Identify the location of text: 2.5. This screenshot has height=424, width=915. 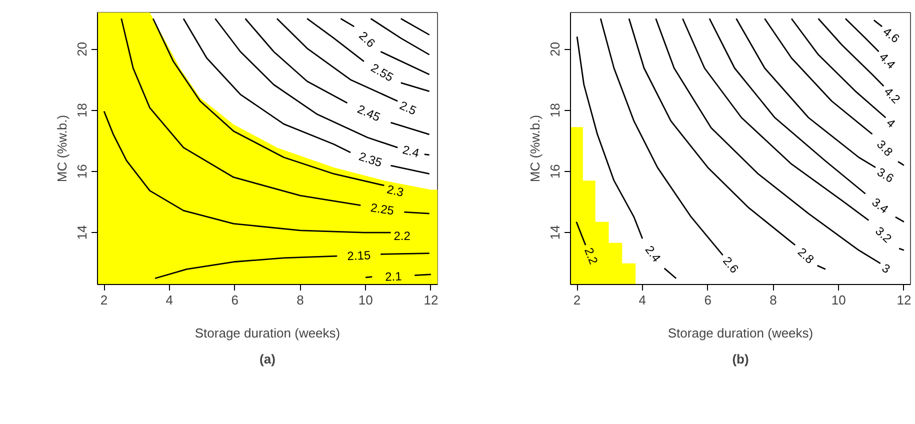
(408, 108).